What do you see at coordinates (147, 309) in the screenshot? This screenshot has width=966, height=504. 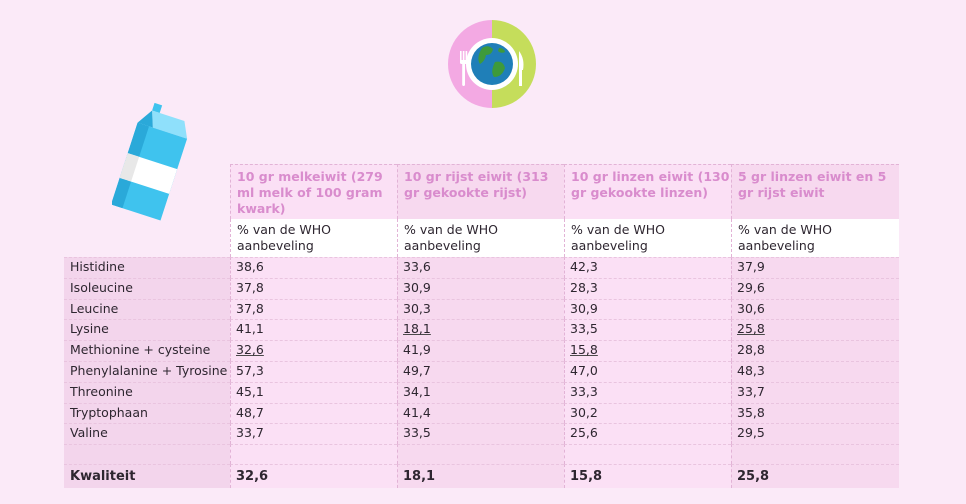 I see `row-label-leucine: Leucine` at bounding box center [147, 309].